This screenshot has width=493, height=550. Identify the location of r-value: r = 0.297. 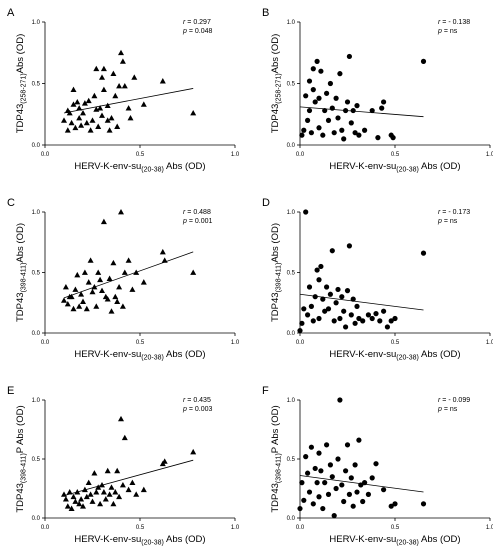
(197, 22).